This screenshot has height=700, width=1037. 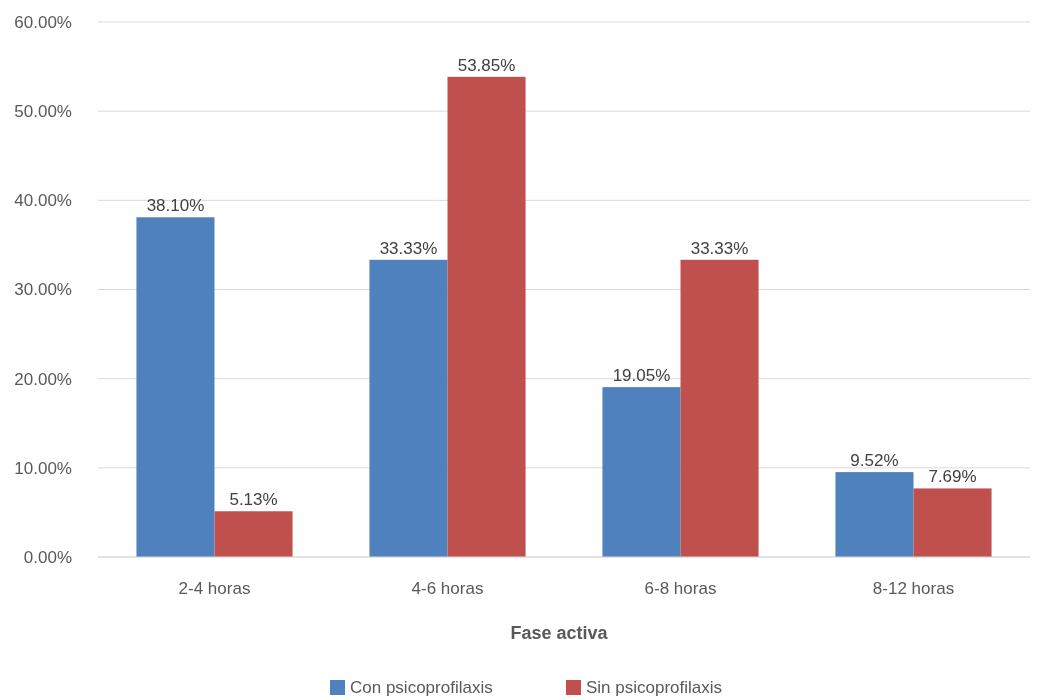 What do you see at coordinates (43, 201) in the screenshot?
I see `y-tick-label: 40.00%` at bounding box center [43, 201].